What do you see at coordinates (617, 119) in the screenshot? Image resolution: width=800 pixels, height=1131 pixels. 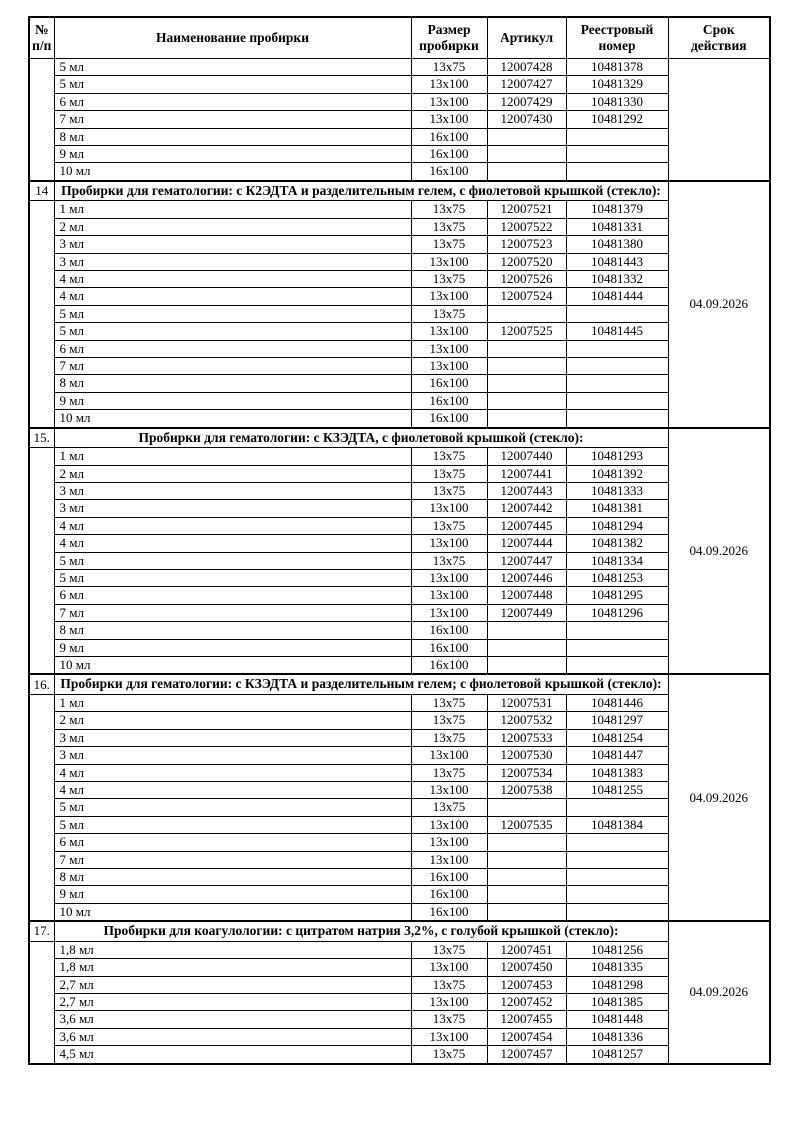 I see `tube-reg-cell: 10481292` at bounding box center [617, 119].